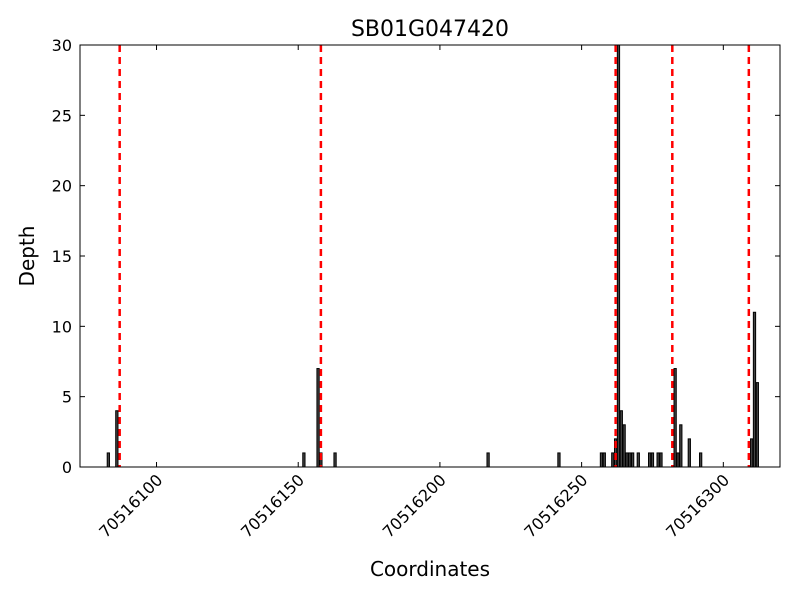 The height and width of the screenshot is (600, 800). Describe the element at coordinates (27, 256) in the screenshot. I see `y-axis-label: Depth` at that location.